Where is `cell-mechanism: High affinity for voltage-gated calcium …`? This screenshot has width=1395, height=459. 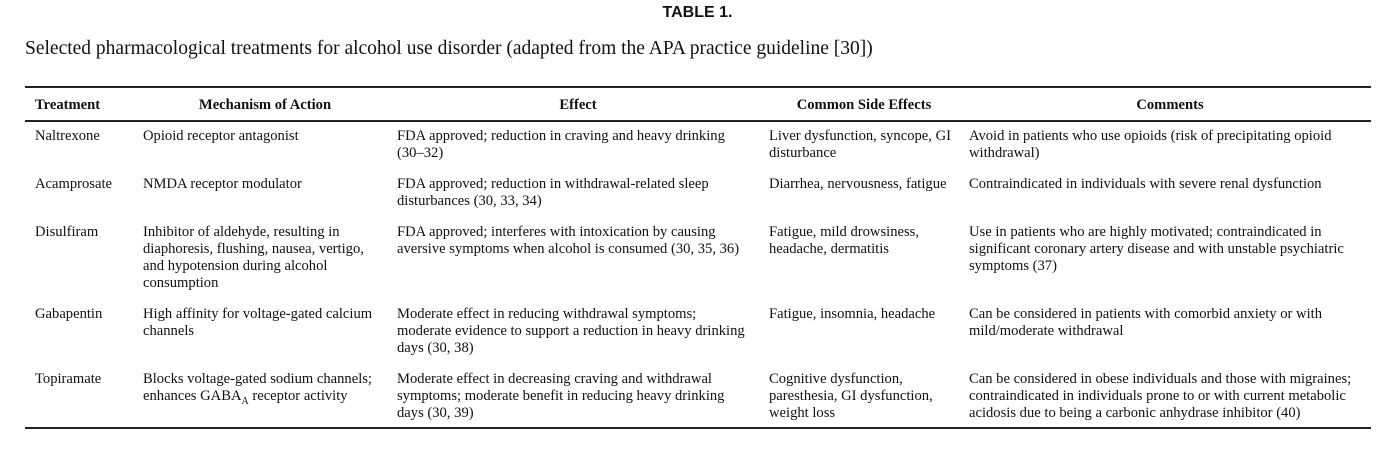 cell-mechanism: High affinity for voltage-gated calcium … is located at coordinates (258, 322).